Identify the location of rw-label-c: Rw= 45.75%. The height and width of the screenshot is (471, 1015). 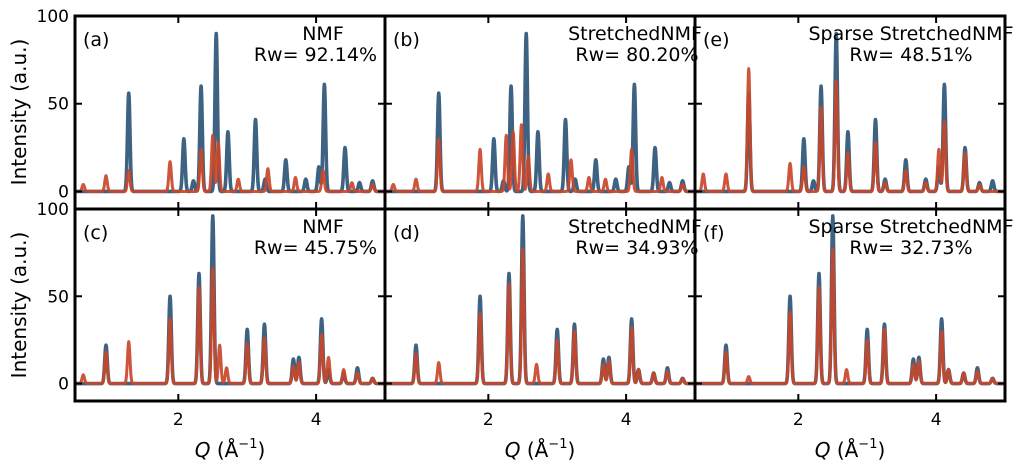
(315, 248).